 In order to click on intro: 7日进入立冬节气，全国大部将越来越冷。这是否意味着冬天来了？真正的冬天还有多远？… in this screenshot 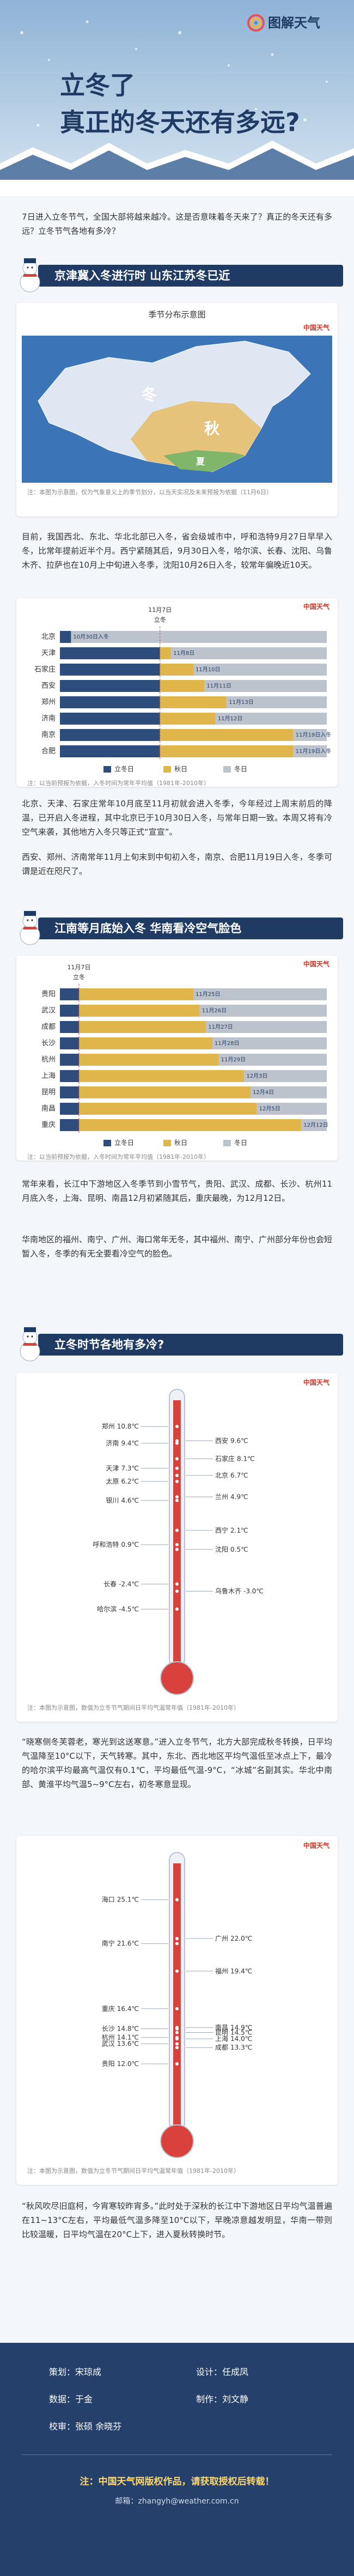, I will do `click(177, 224)`.